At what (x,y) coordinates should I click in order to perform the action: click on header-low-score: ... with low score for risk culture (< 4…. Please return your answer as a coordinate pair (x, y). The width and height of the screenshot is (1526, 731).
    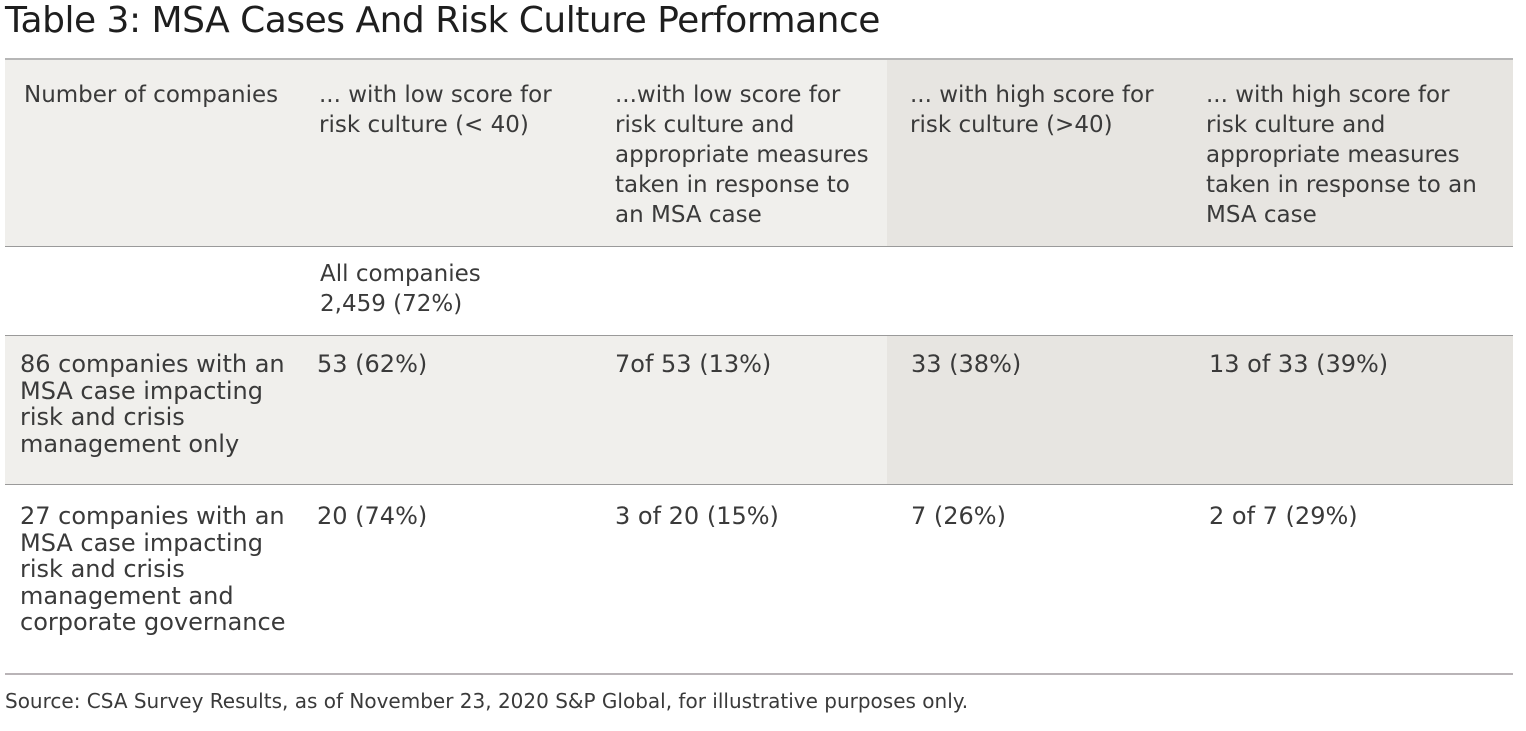
    Looking at the image, I should click on (435, 110).